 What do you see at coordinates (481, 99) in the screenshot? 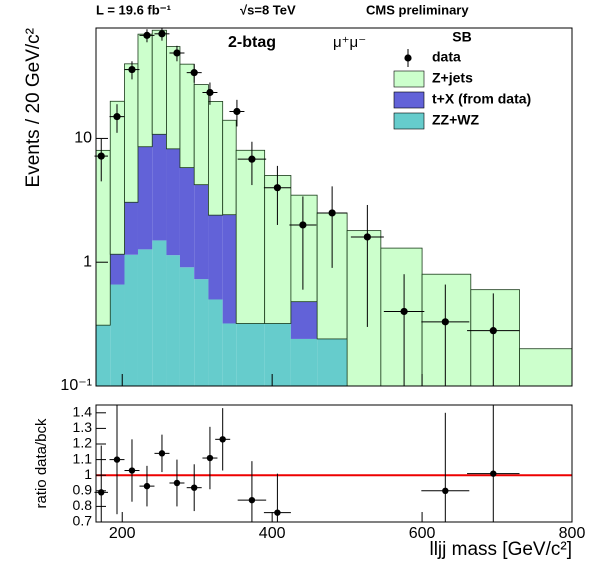
I see `legend-label: t+X (from data)` at bounding box center [481, 99].